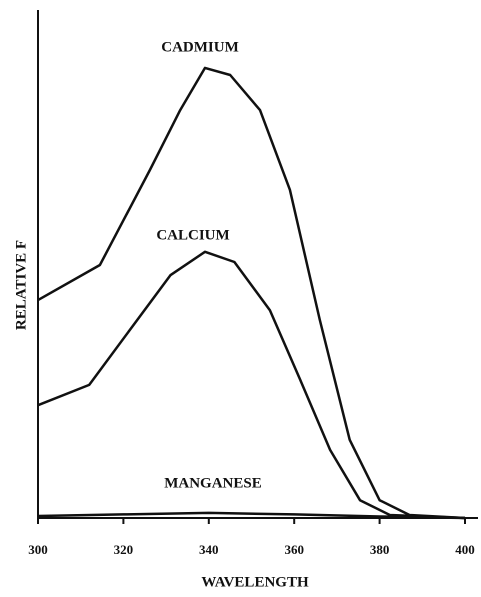 The height and width of the screenshot is (597, 481). I want to click on x-tick-label: 360, so click(294, 549).